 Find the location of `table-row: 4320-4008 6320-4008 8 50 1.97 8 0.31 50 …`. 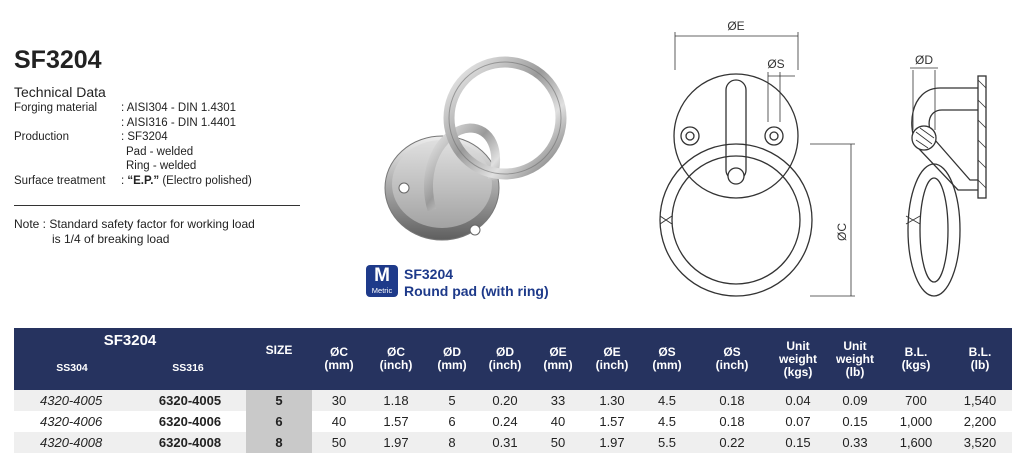

table-row: 4320-4008 6320-4008 8 50 1.97 8 0.31 50 … is located at coordinates (513, 442).